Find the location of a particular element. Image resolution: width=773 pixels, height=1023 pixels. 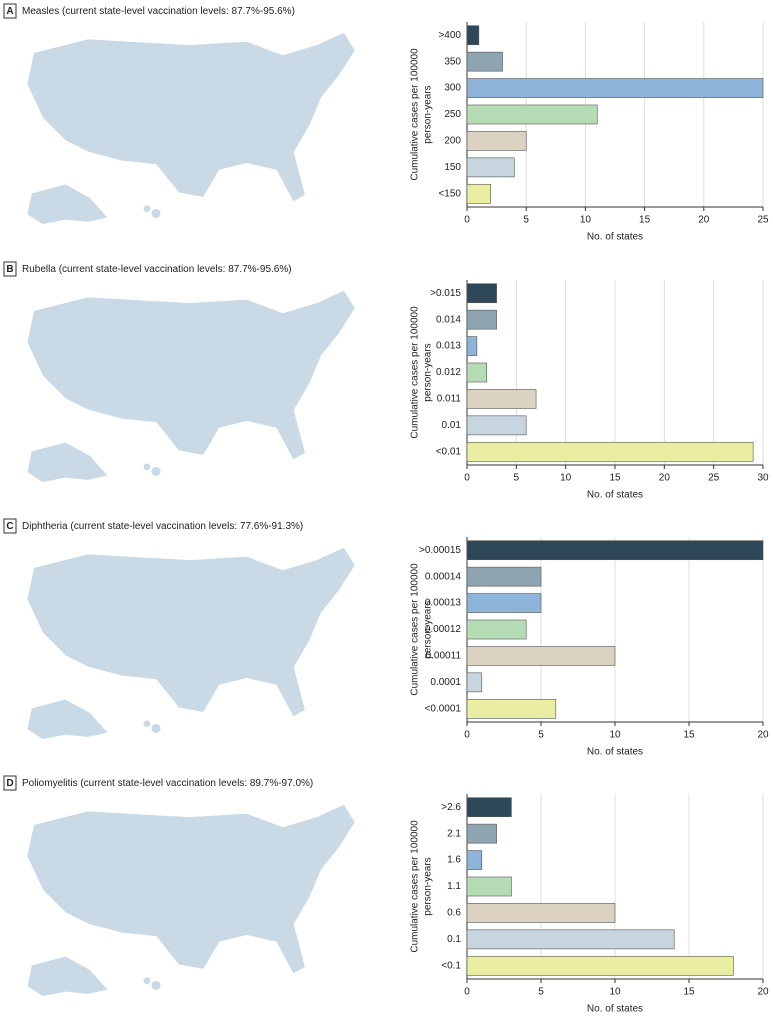

y-tick-label: <0.01 is located at coordinates (449, 451).